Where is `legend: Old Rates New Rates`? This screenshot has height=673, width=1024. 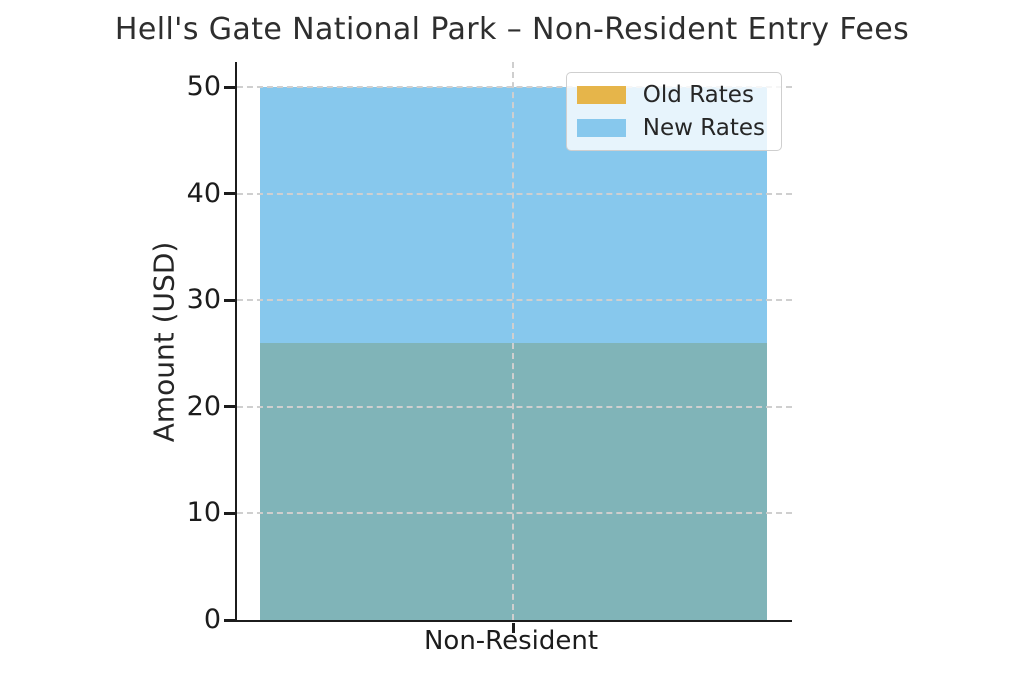
legend: Old Rates New Rates is located at coordinates (673, 111).